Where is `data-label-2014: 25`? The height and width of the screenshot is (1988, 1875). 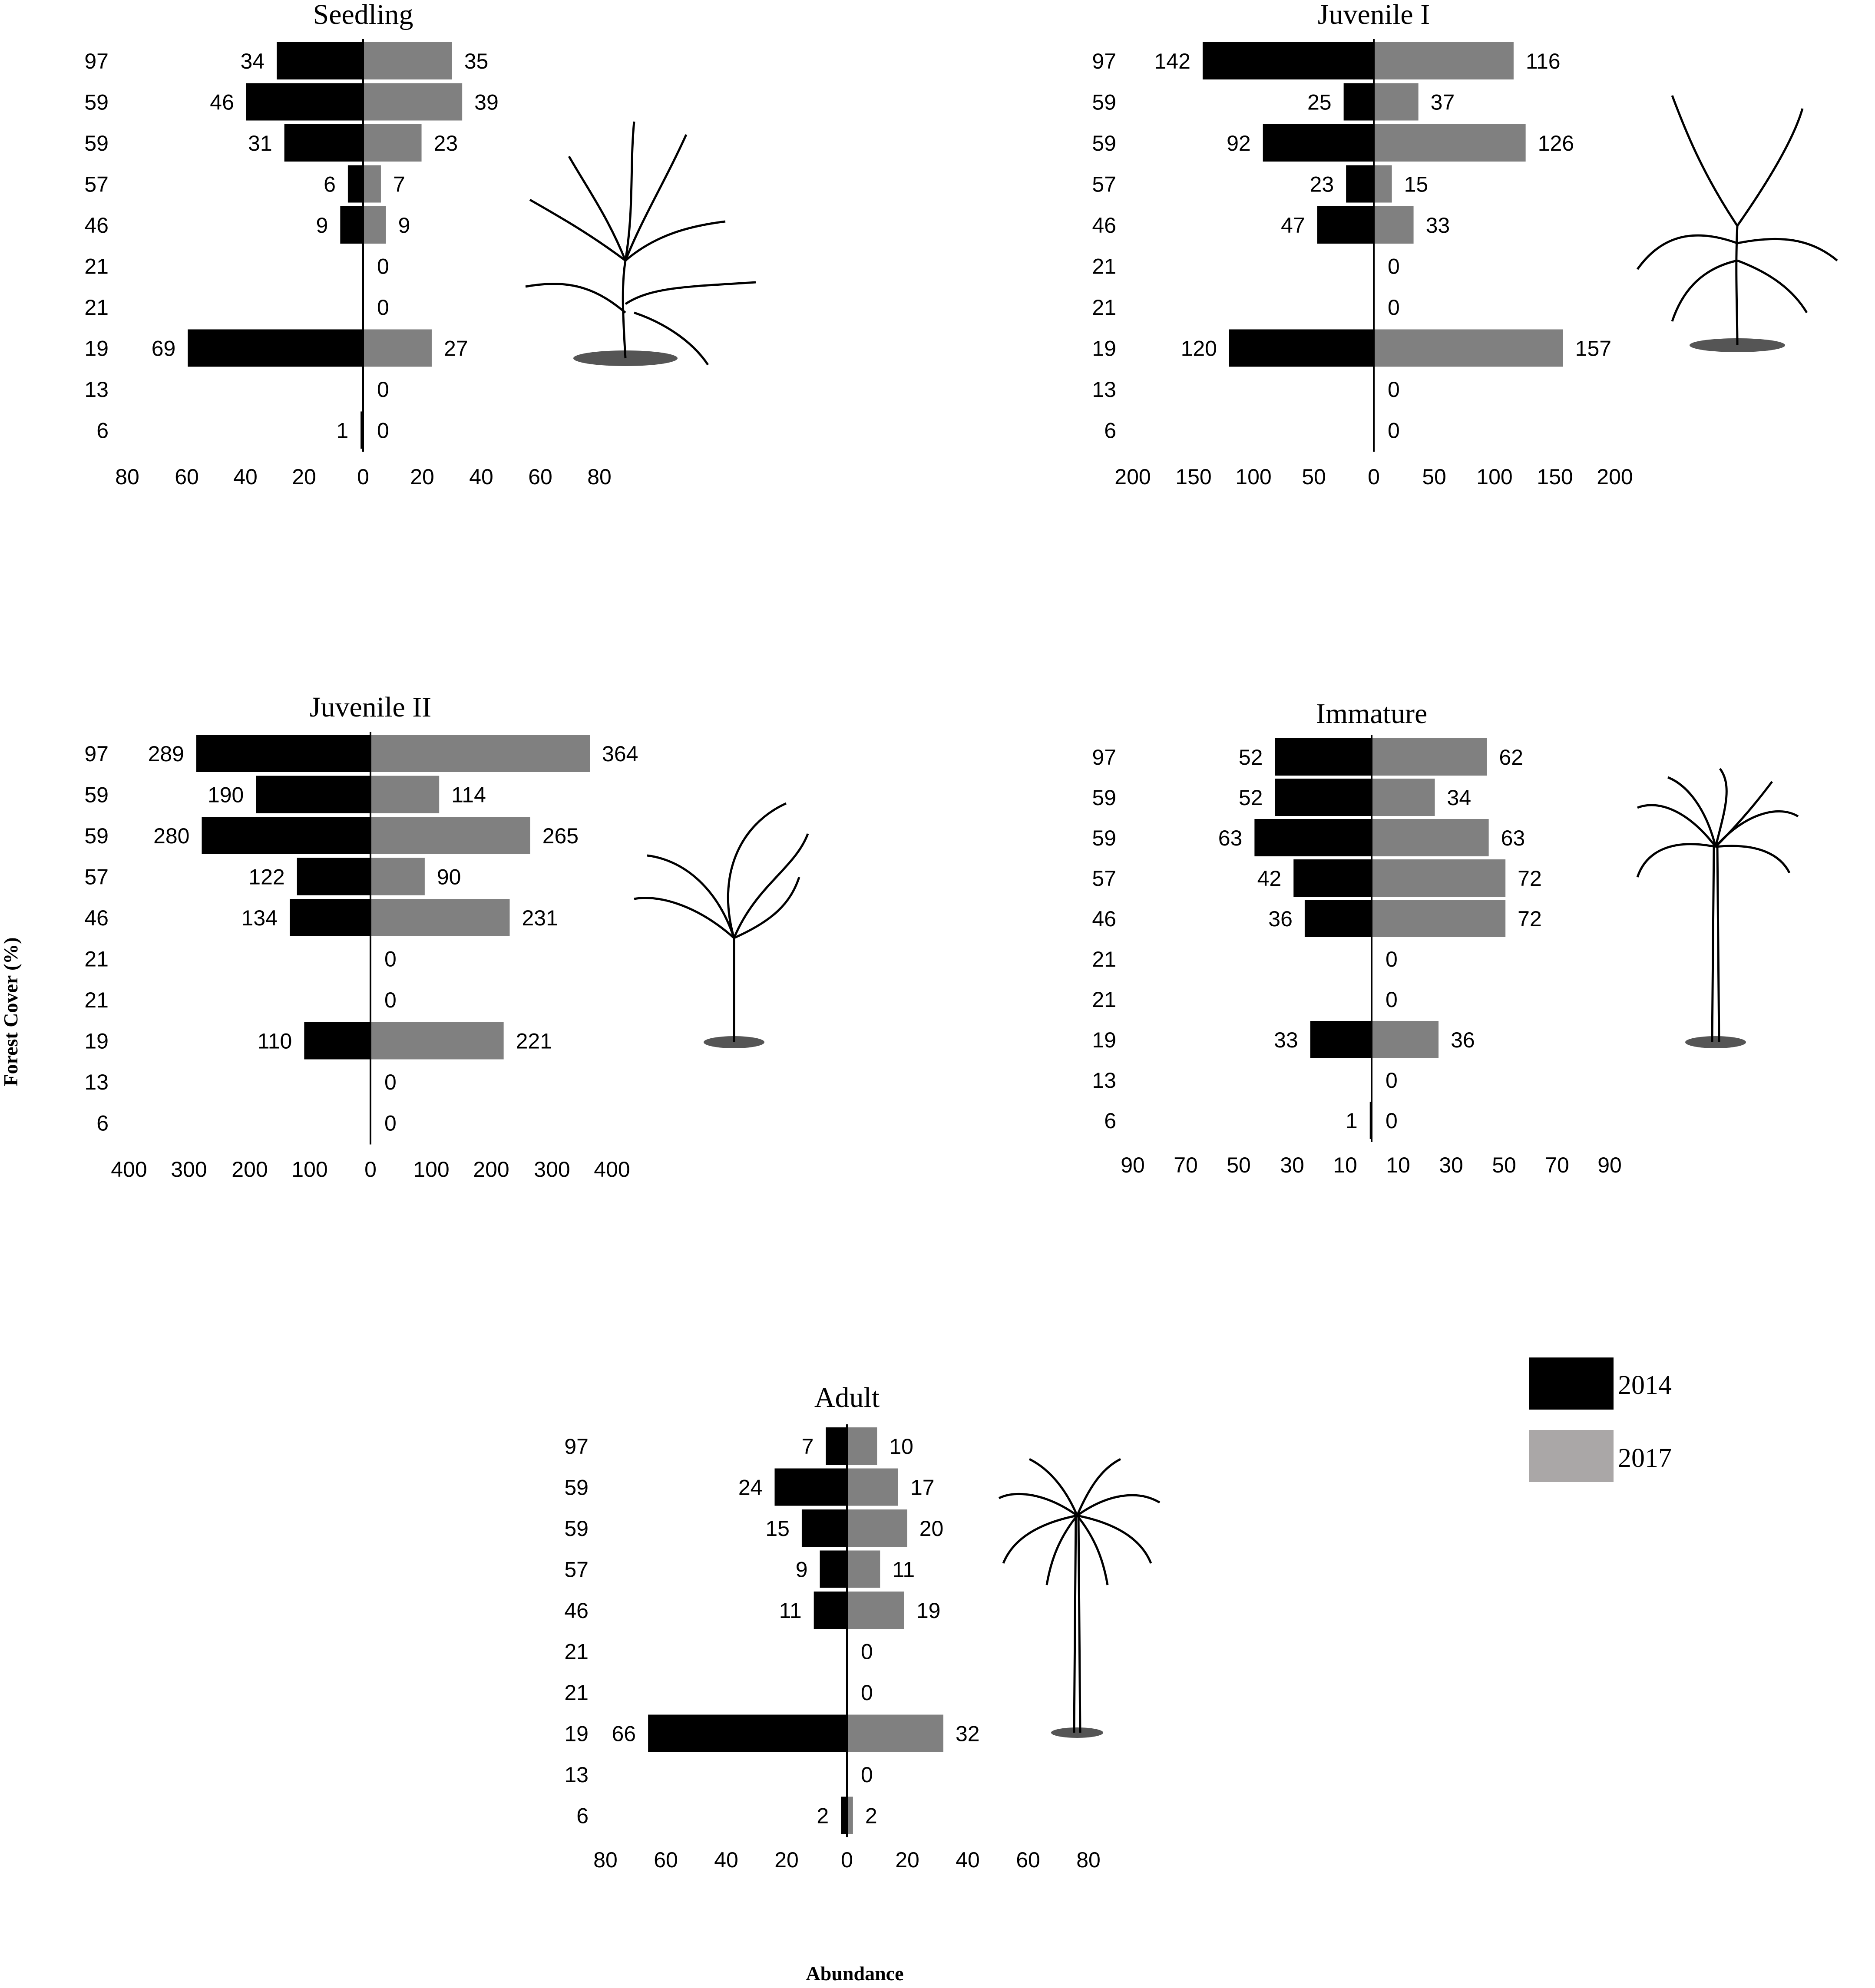
data-label-2014: 25 is located at coordinates (1319, 102).